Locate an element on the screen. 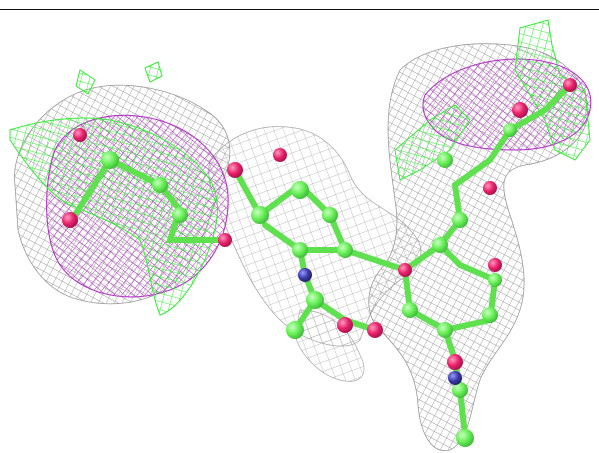 The width and height of the screenshot is (599, 453). bond-path-link is located at coordinates (417, 215).